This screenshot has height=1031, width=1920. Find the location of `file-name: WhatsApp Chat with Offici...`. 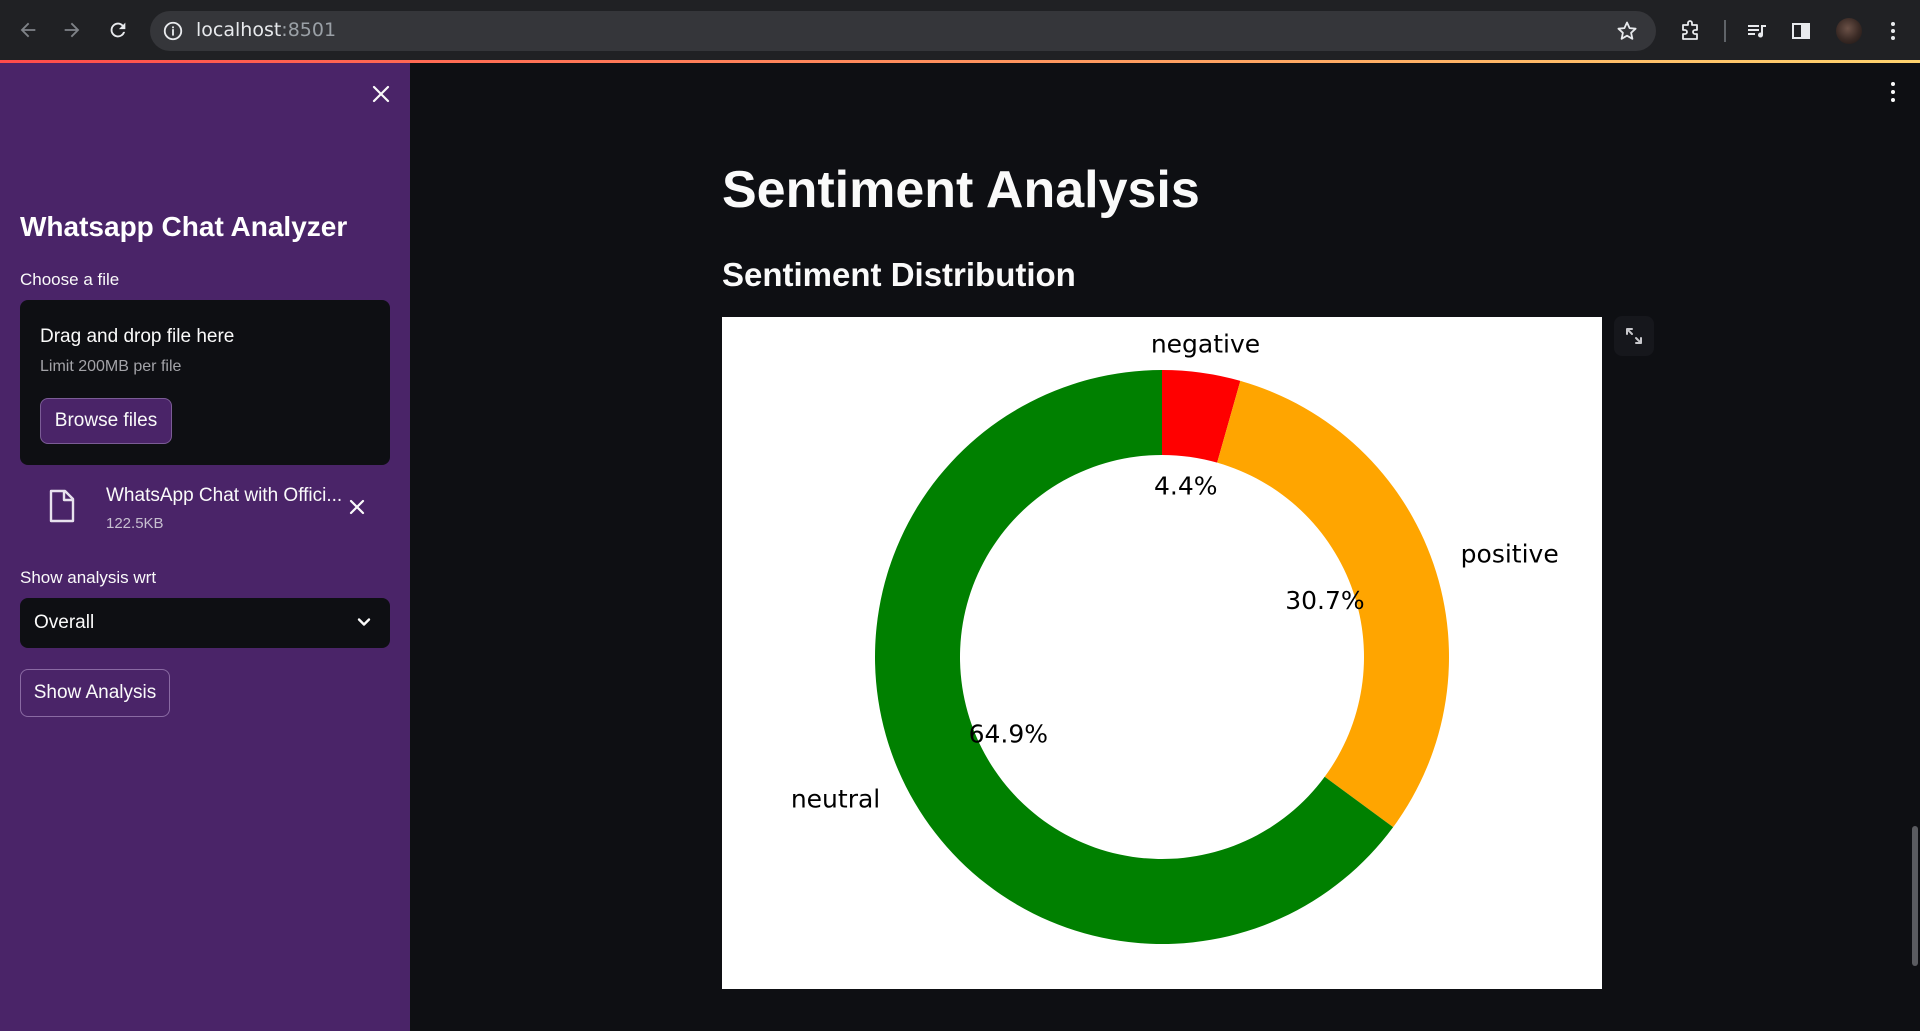

file-name: WhatsApp Chat with Offici... is located at coordinates (224, 495).